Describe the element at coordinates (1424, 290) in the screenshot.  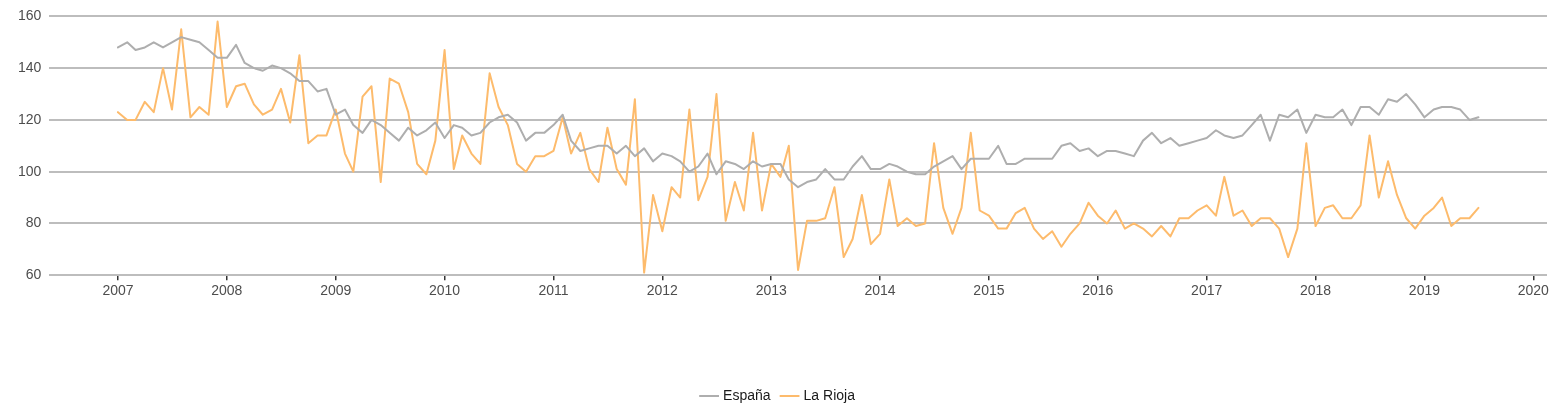
I see `x-tick-label: 2019` at that location.